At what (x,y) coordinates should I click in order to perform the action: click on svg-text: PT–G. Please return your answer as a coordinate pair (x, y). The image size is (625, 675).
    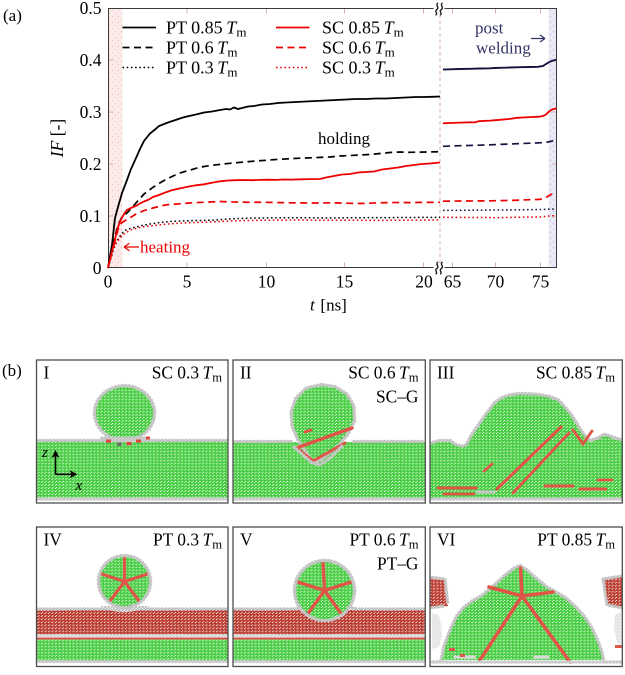
    Looking at the image, I should click on (398, 564).